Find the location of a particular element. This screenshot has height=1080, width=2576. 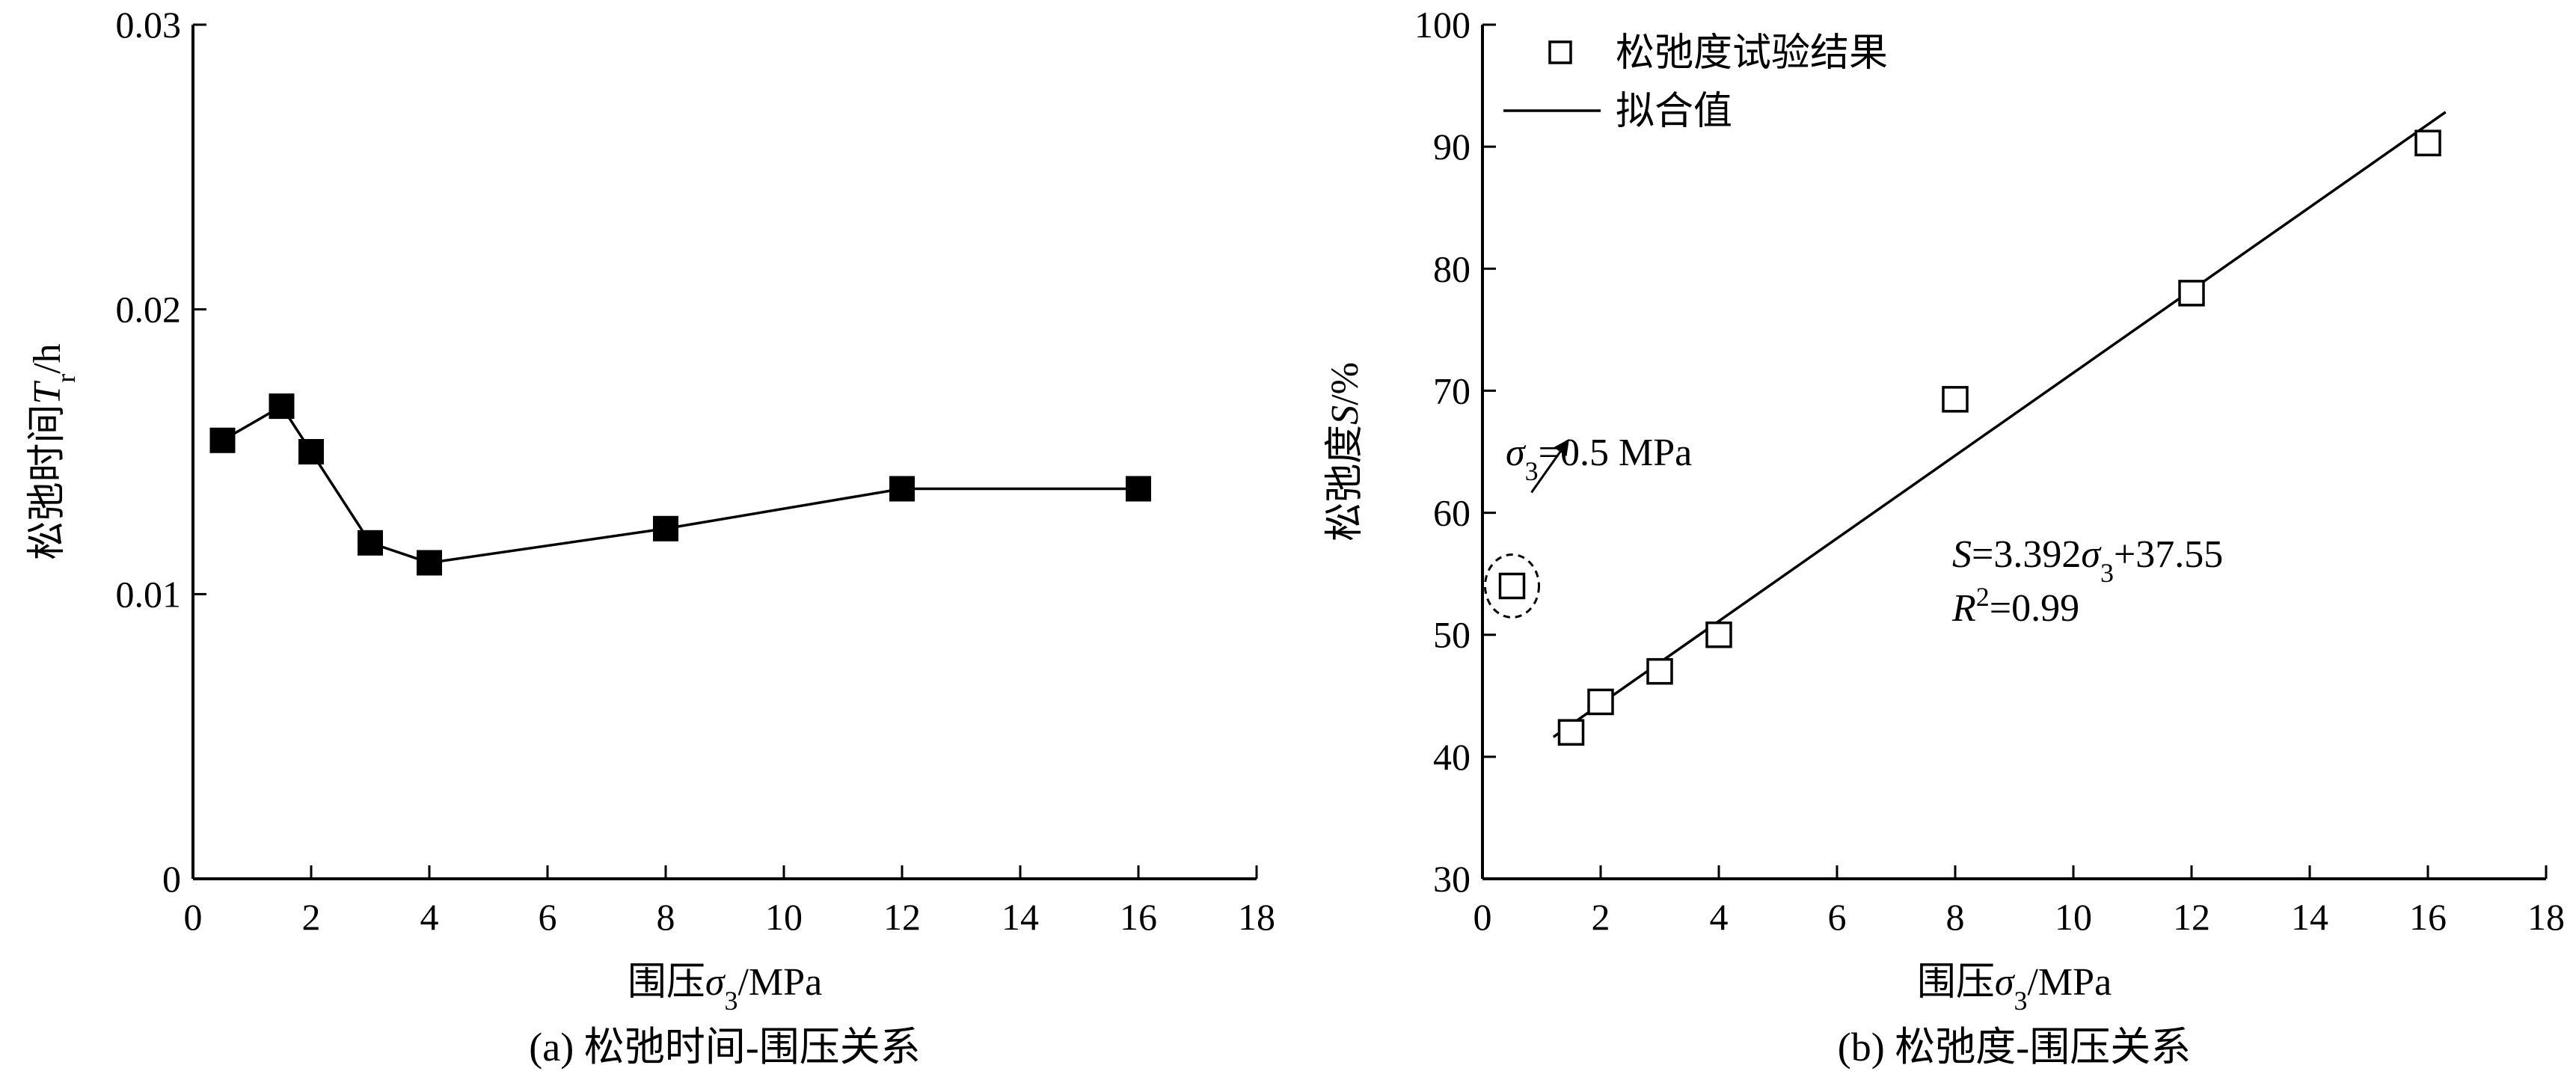

legend-label: 拟合值 is located at coordinates (1674, 111).